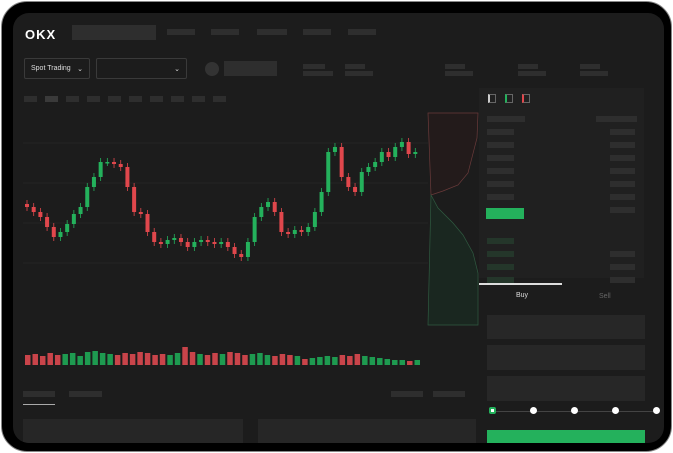  Describe the element at coordinates (114, 32) in the screenshot. I see `search-bar` at that location.